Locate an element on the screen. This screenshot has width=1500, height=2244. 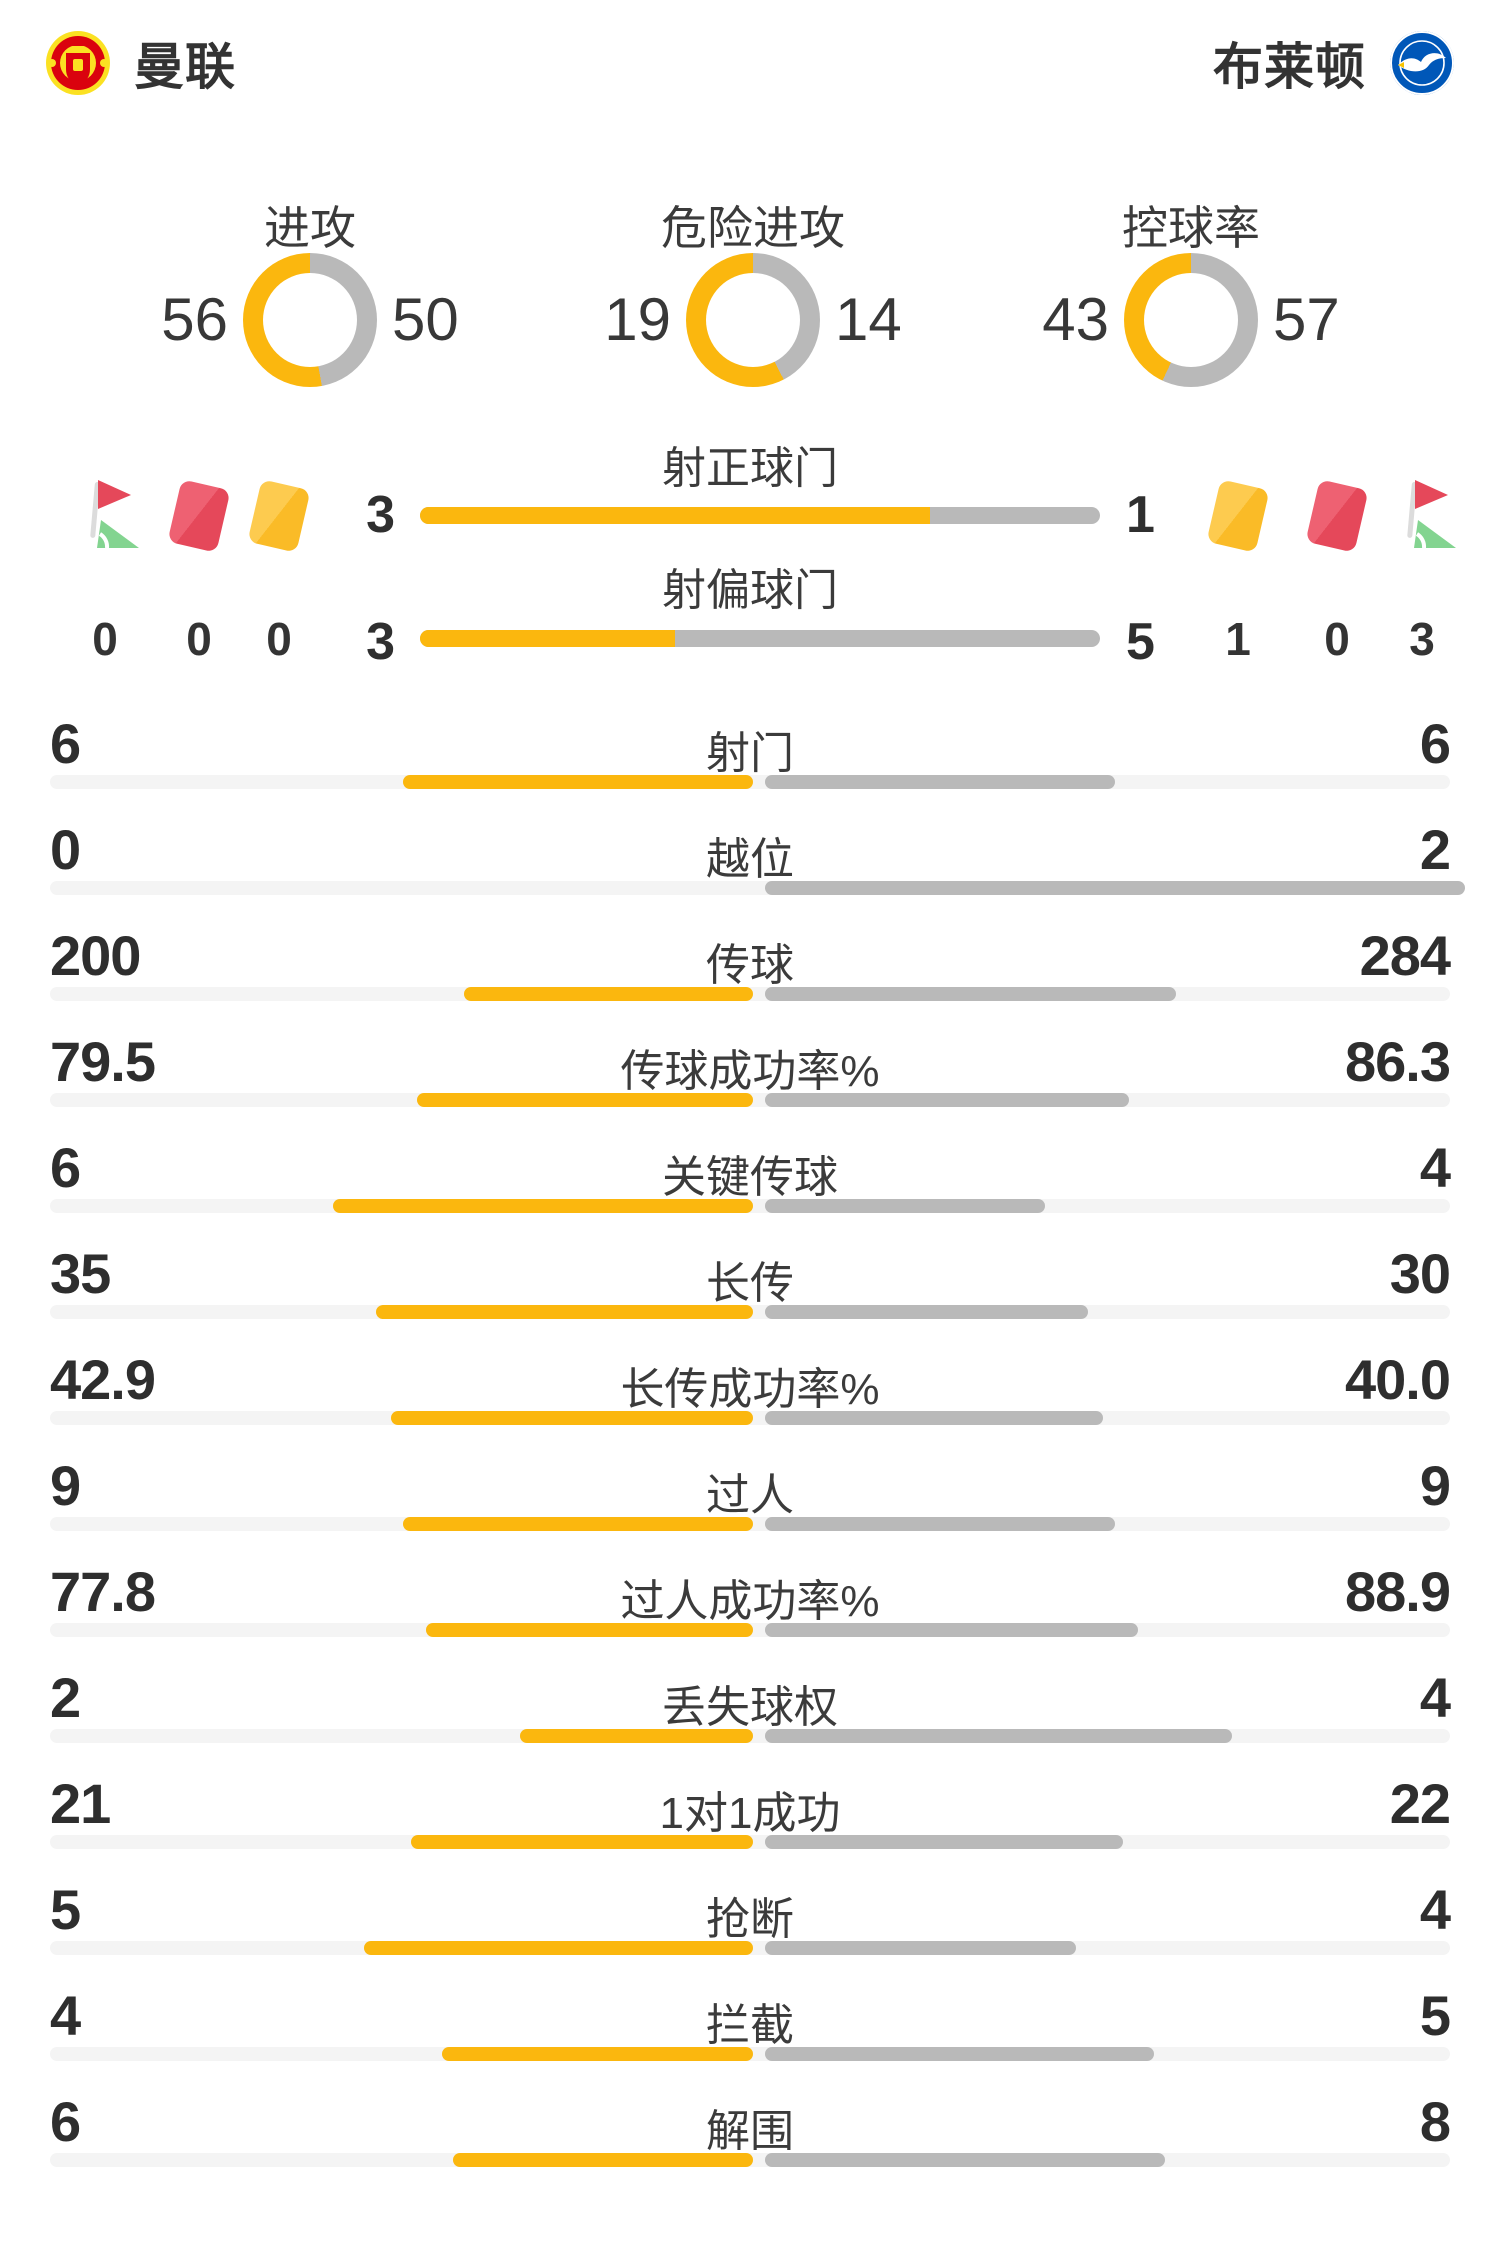
stat-label: 长传 is located at coordinates (750, 1283).